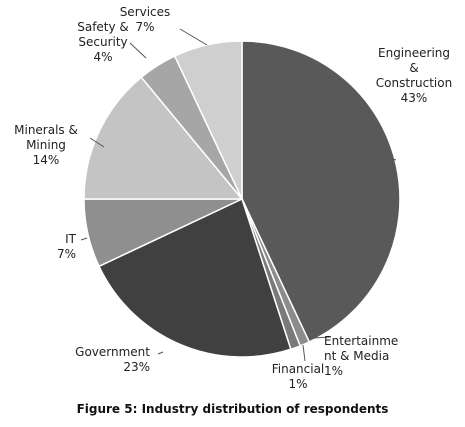 The height and width of the screenshot is (427, 465). I want to click on leader-line-engineering-construction, so click(385, 147).